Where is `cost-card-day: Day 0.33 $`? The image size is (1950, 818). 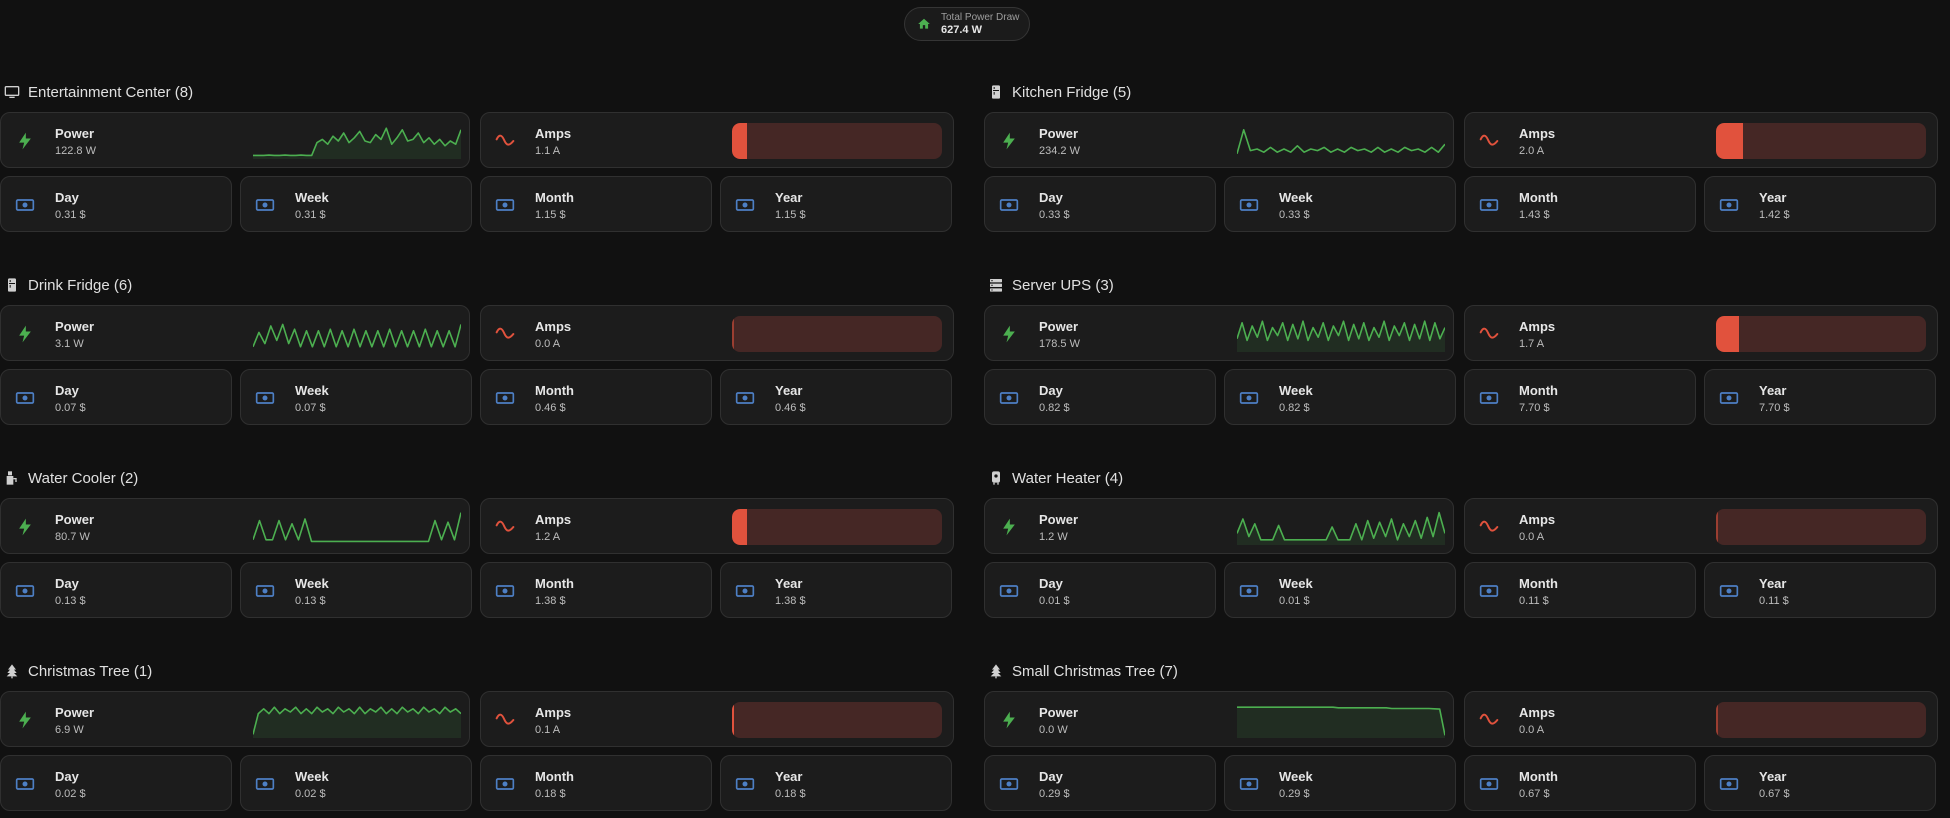
cost-card-day: Day 0.33 $ is located at coordinates (1100, 204).